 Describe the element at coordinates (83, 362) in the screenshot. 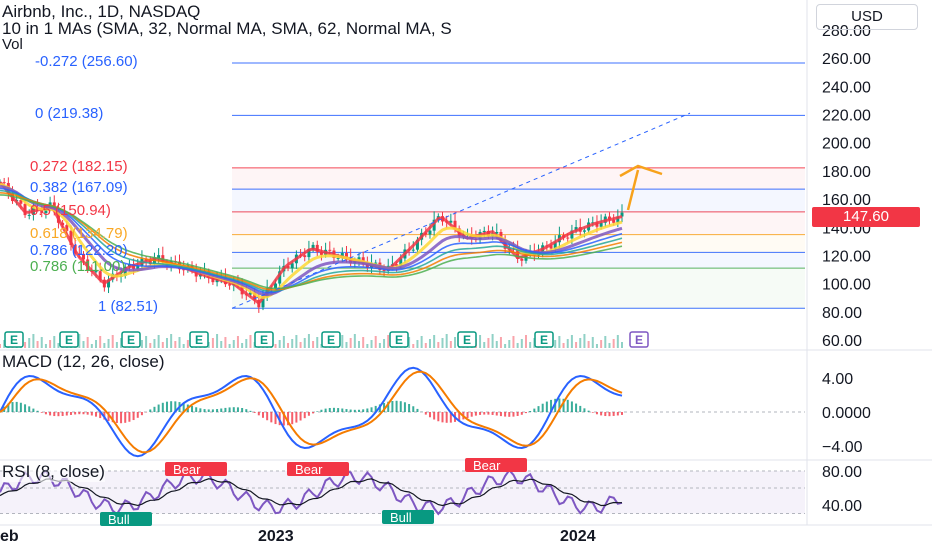

I see `macd-title: MACD (12, 26, close)` at that location.